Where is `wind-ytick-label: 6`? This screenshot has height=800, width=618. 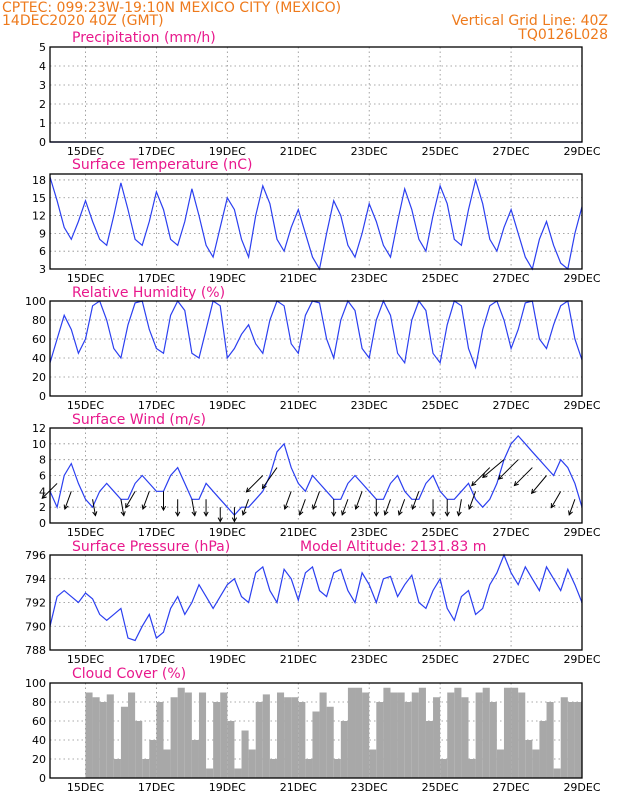 wind-ytick-label: 6 is located at coordinates (42, 476).